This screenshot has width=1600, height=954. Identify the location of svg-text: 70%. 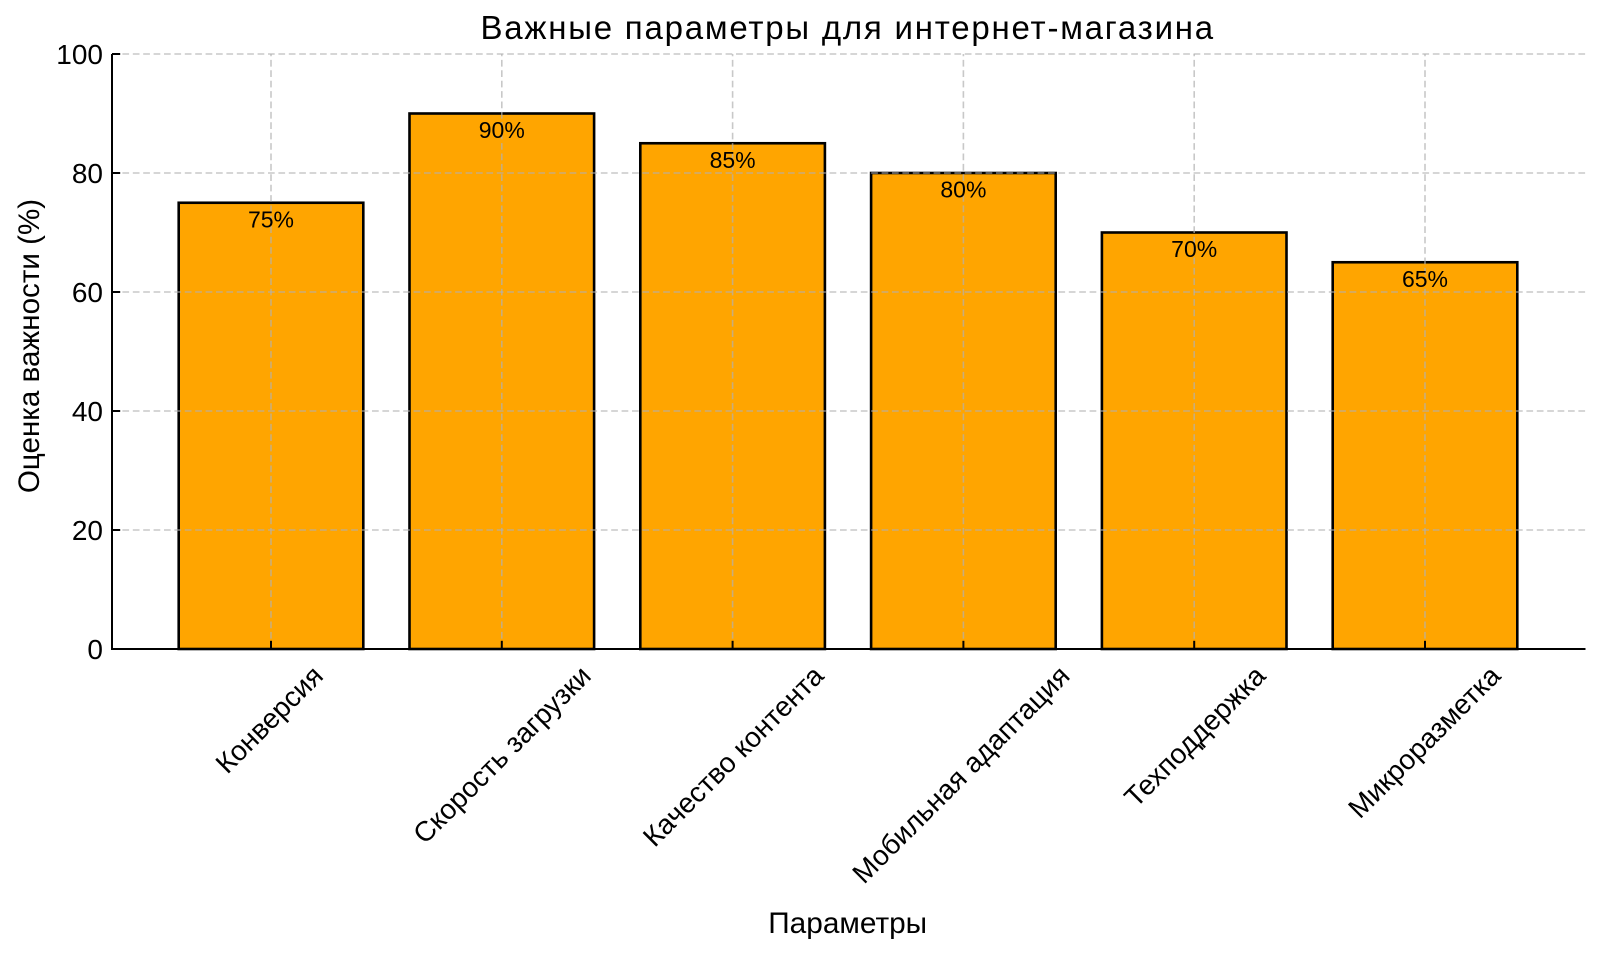
(1194, 249).